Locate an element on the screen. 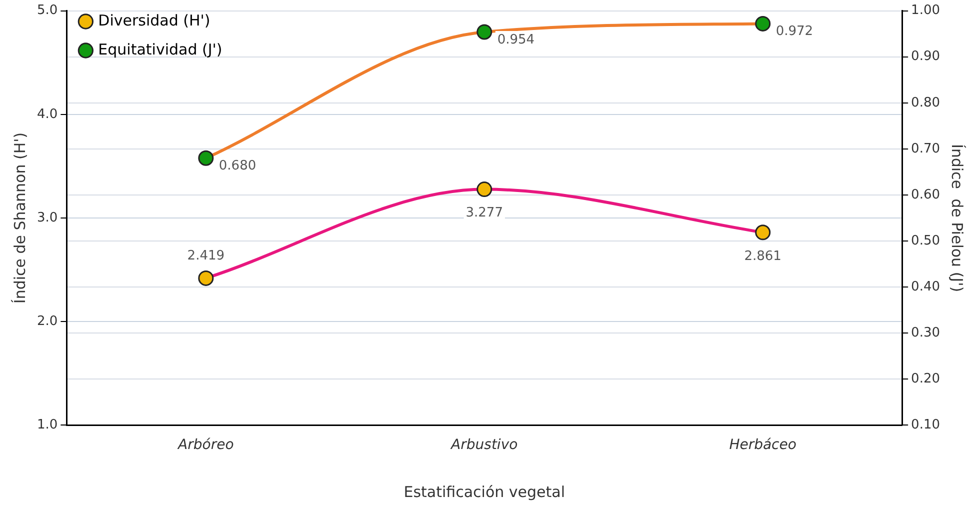  y-tick-label: 3.0 is located at coordinates (47, 218).